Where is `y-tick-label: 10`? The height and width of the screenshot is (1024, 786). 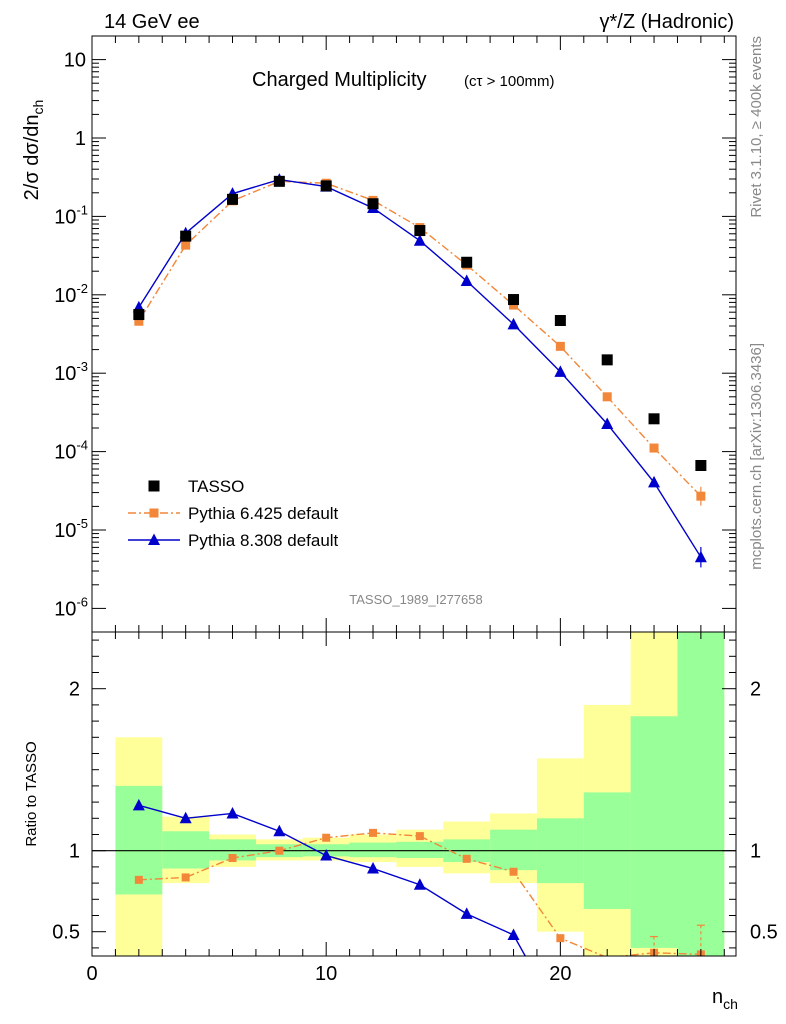
y-tick-label: 10 is located at coordinates (75, 61).